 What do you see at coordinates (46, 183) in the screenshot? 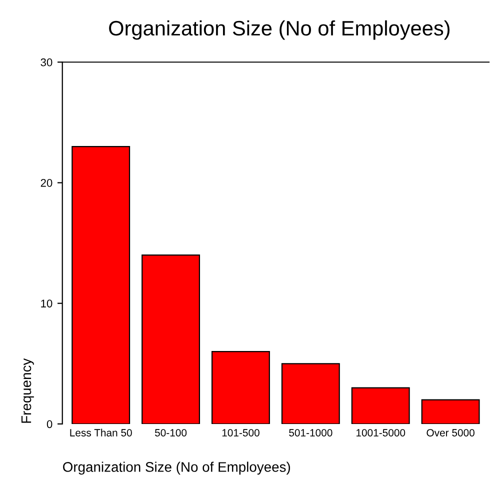
I see `y-tick-label: 20` at bounding box center [46, 183].